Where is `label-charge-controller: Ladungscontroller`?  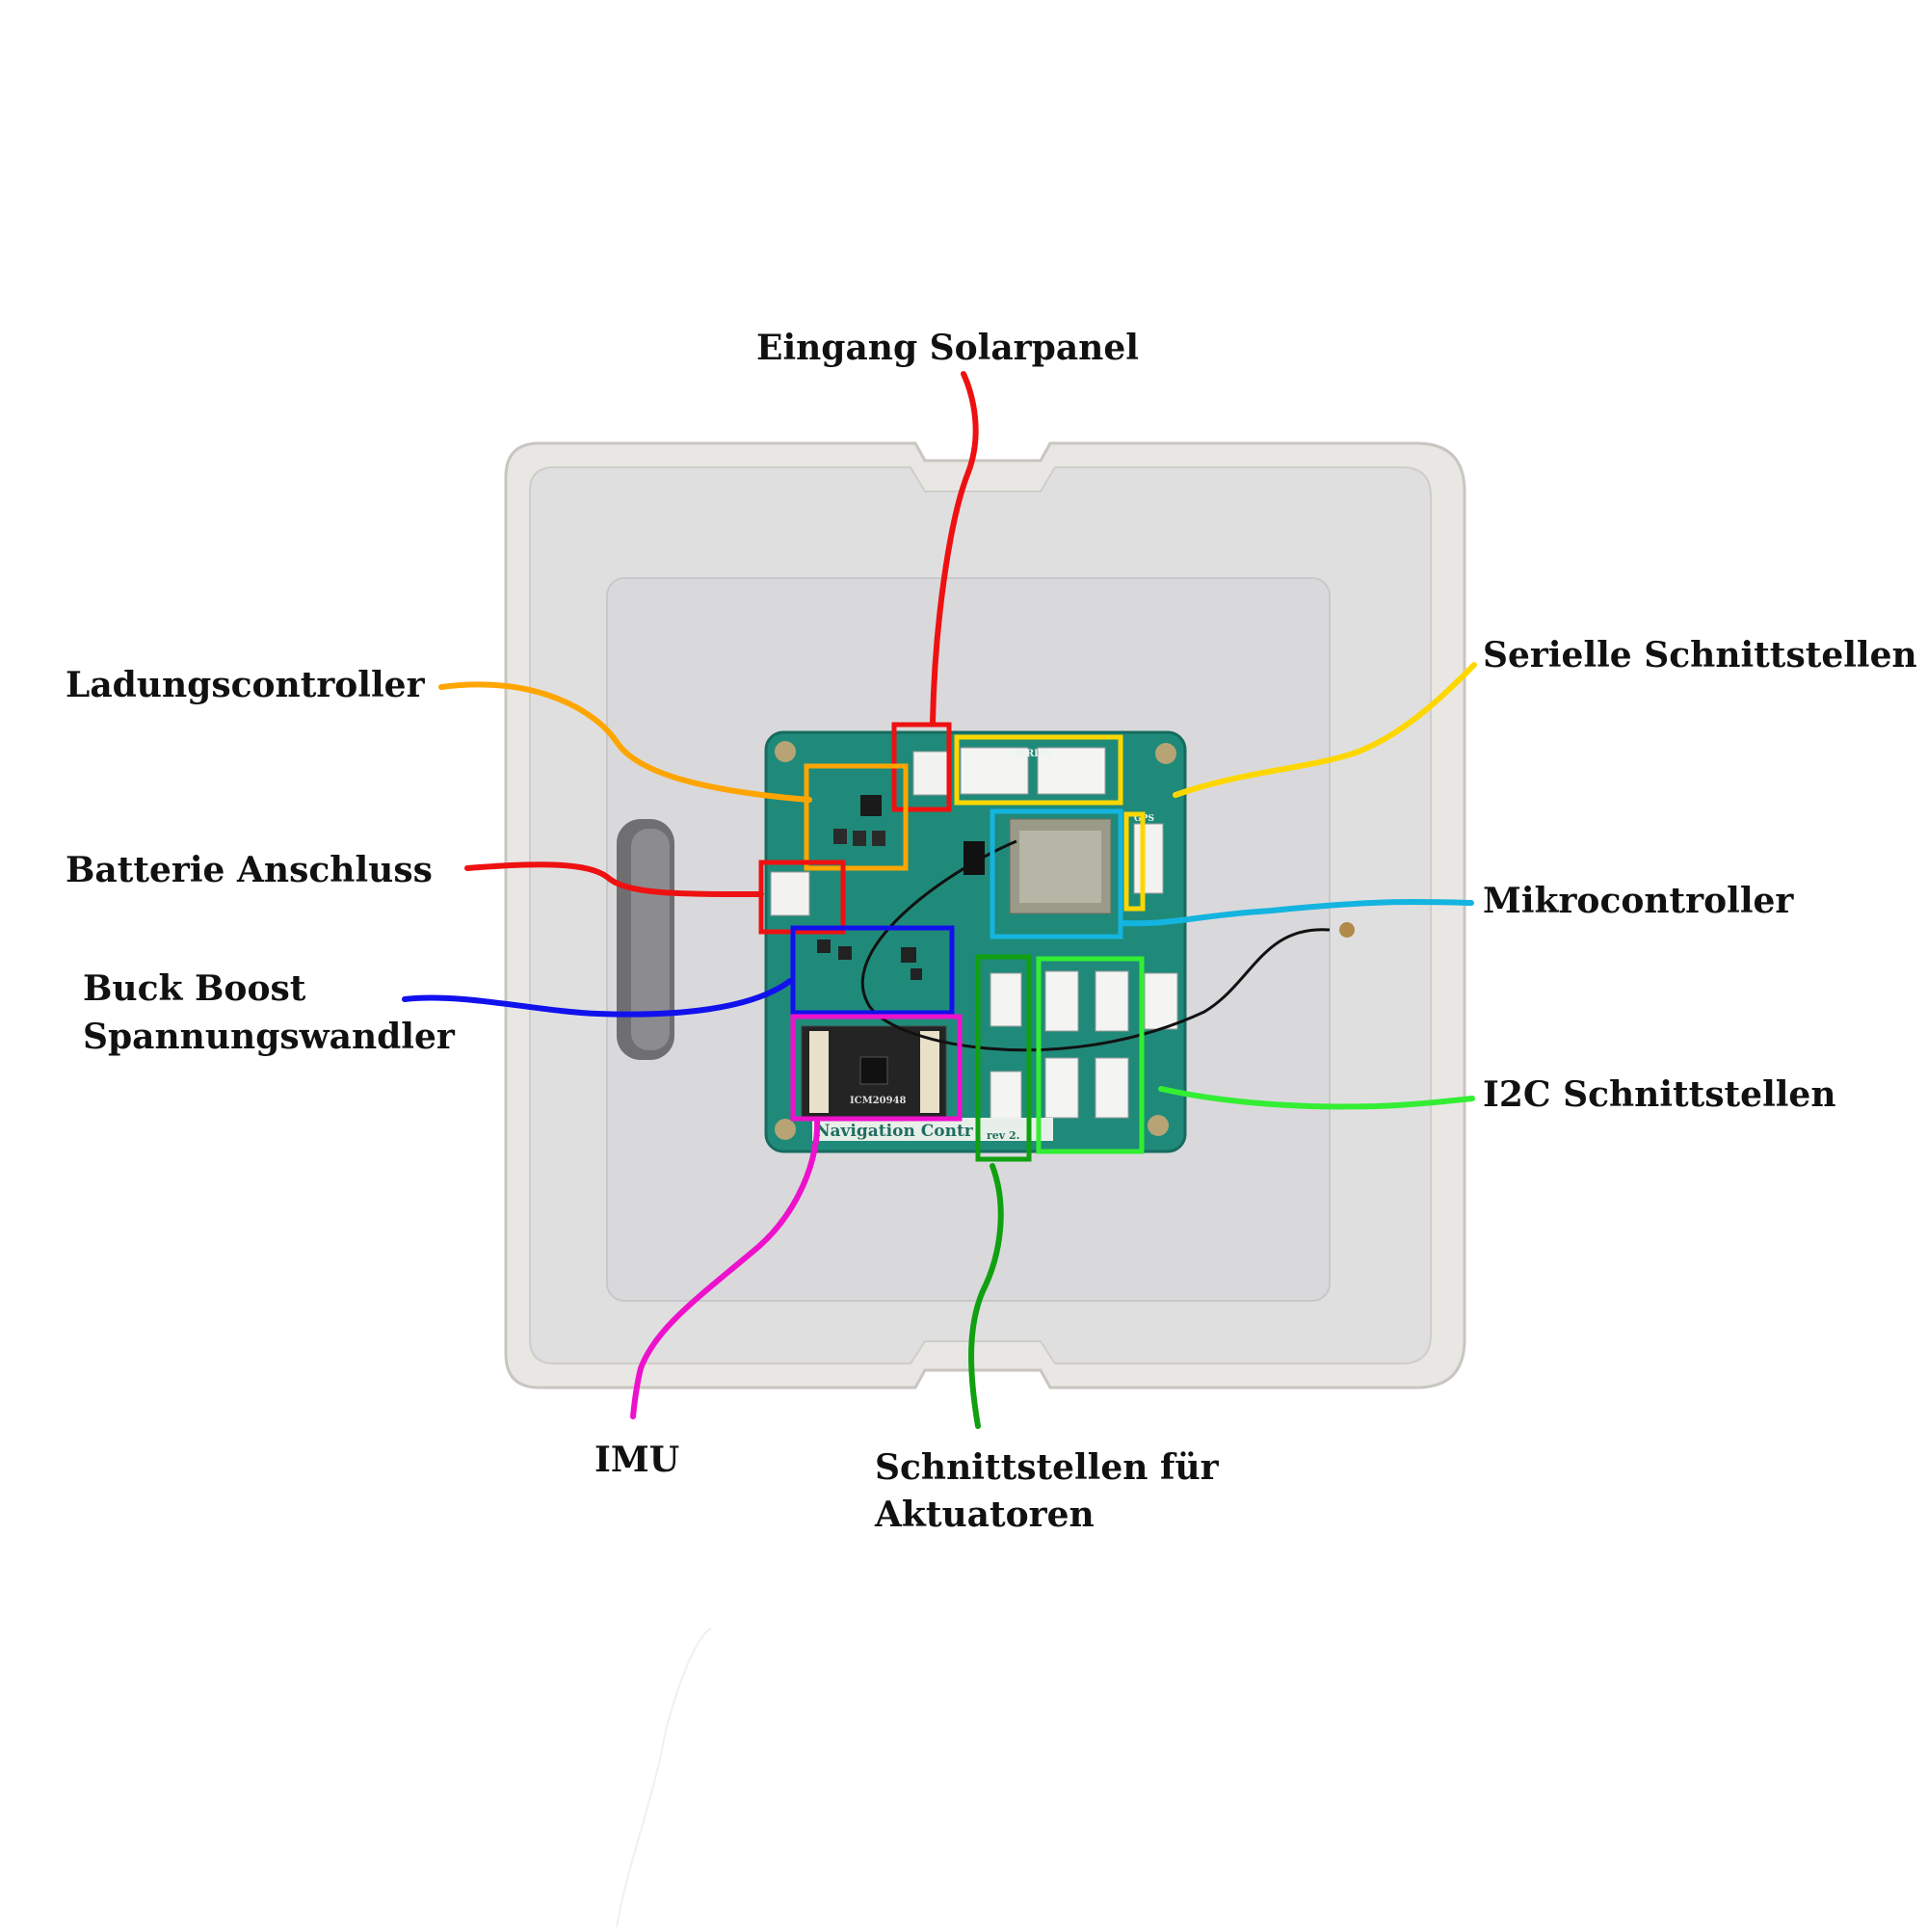 label-charge-controller: Ladungscontroller is located at coordinates (246, 685).